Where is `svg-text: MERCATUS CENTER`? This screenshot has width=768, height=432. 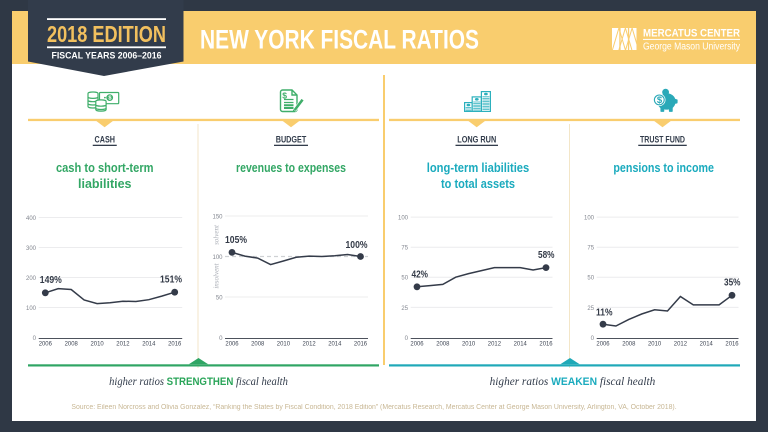
svg-text: MERCATUS CENTER is located at coordinates (691, 34).